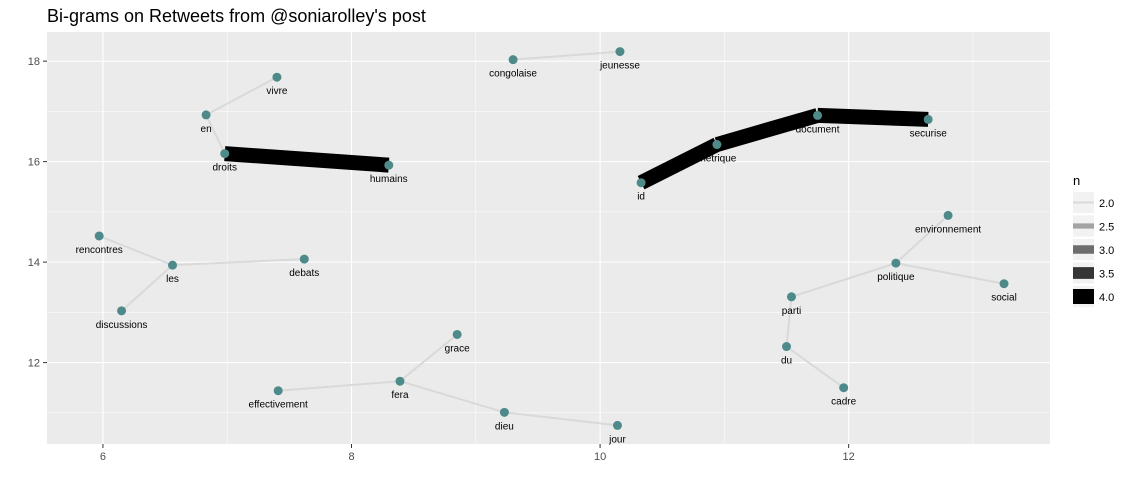 The height and width of the screenshot is (489, 1131). I want to click on node-label-les: les, so click(172, 279).